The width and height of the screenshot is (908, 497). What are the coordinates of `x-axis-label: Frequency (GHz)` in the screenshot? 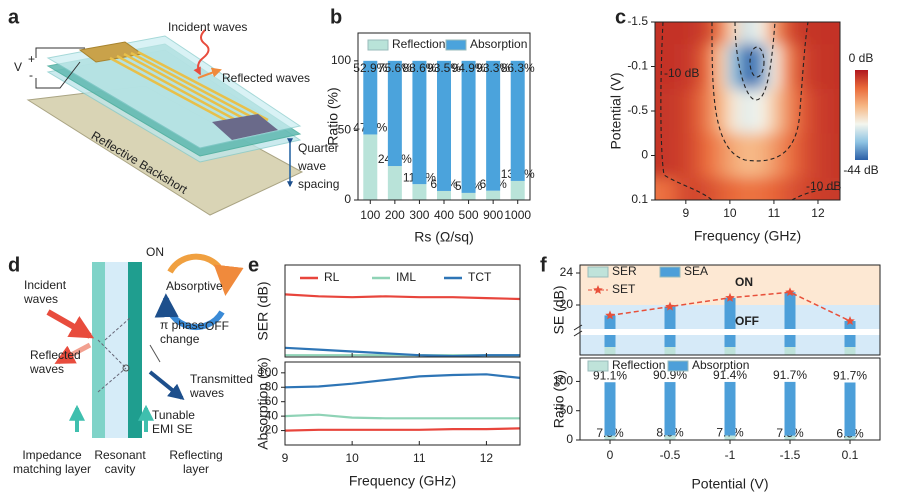 It's located at (747, 236).